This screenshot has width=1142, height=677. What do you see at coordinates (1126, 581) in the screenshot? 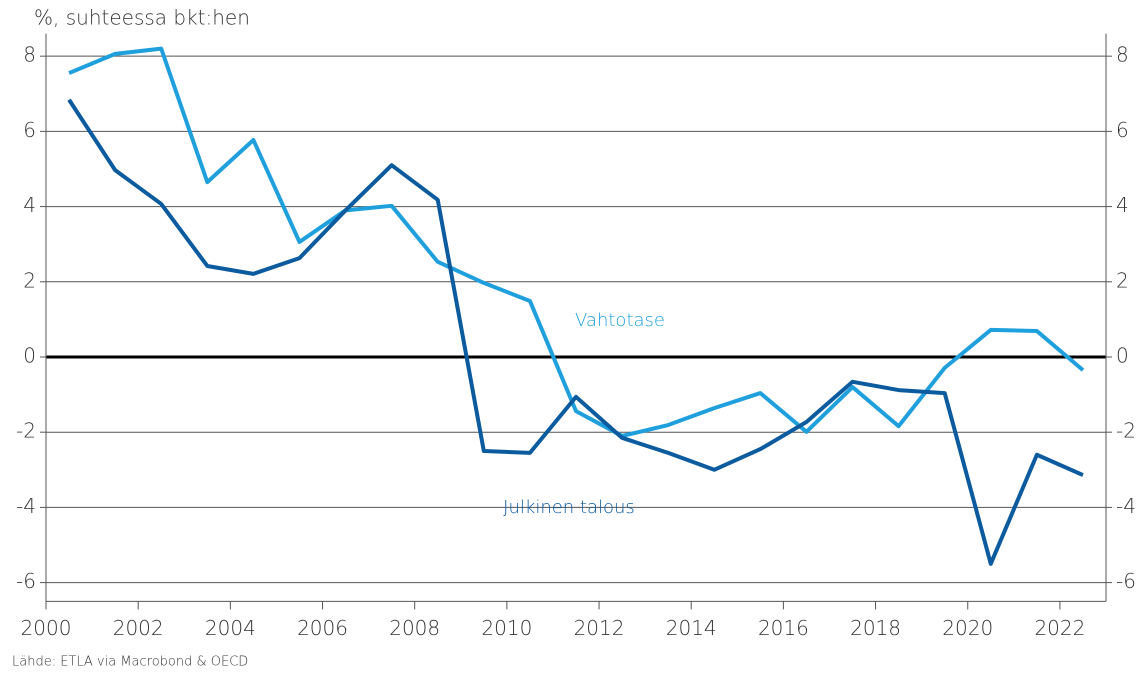
I see `y-tick-label-right: -6` at bounding box center [1126, 581].